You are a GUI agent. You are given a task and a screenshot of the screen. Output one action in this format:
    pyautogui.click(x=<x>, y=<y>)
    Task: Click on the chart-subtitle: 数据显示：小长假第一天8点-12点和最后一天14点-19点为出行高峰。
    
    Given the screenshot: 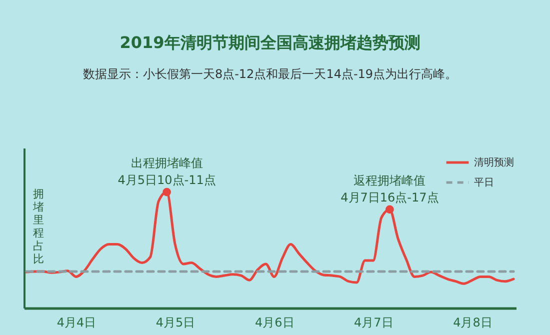 What is the action you would take?
    pyautogui.click(x=270, y=74)
    